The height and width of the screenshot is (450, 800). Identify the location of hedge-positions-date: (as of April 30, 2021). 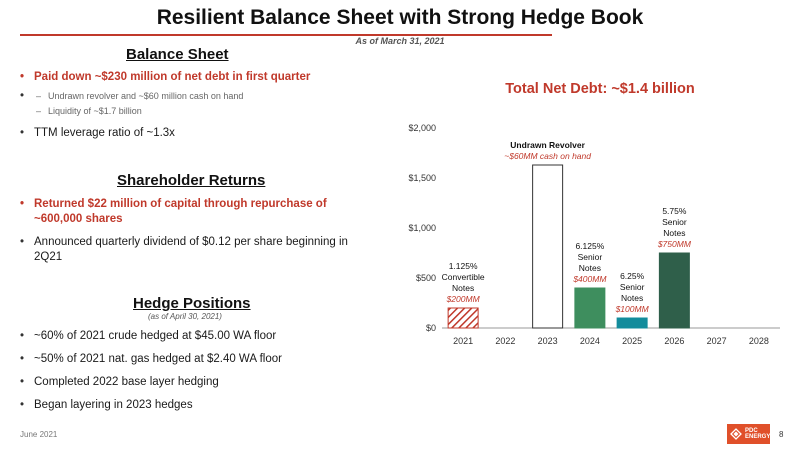
(185, 316).